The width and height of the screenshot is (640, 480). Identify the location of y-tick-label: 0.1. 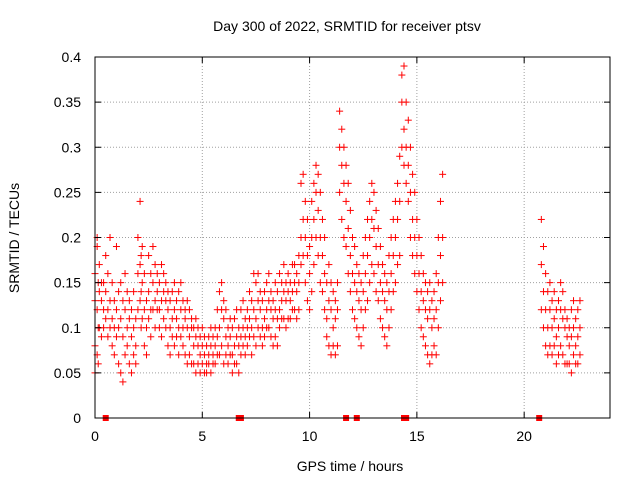
(72, 328).